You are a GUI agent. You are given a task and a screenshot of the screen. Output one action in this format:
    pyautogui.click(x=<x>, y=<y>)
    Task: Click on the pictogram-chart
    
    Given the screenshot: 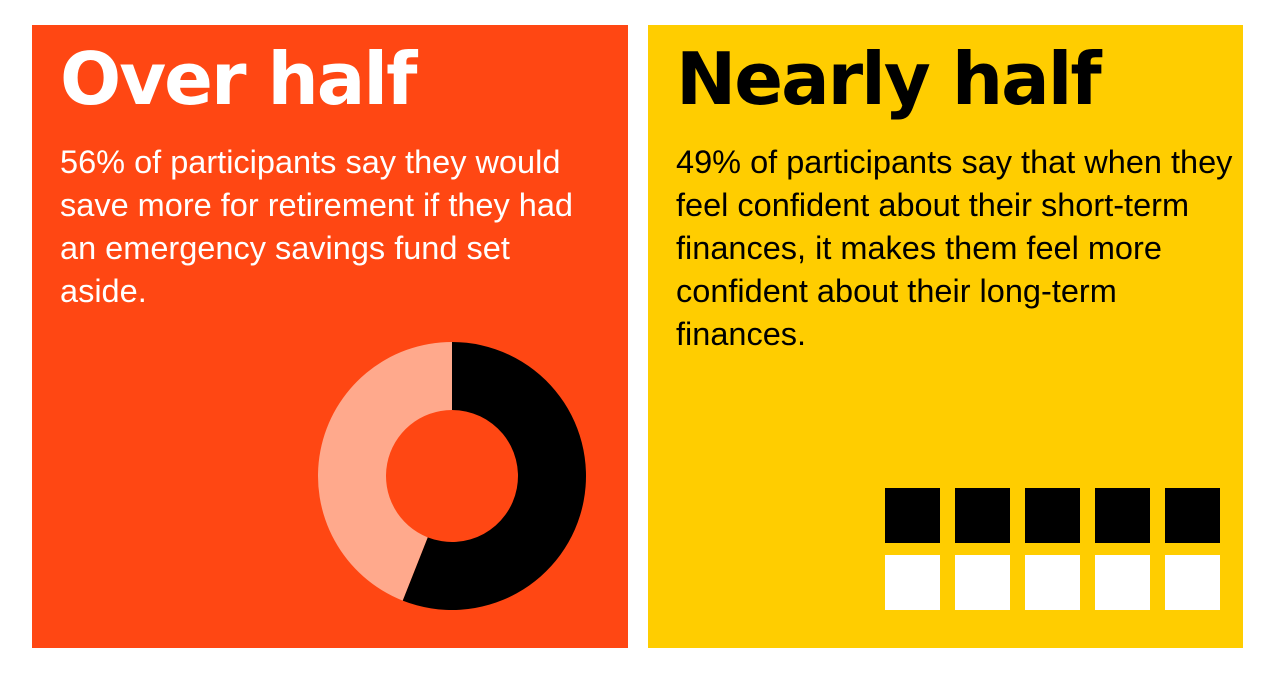 What is the action you would take?
    pyautogui.click(x=1052, y=549)
    